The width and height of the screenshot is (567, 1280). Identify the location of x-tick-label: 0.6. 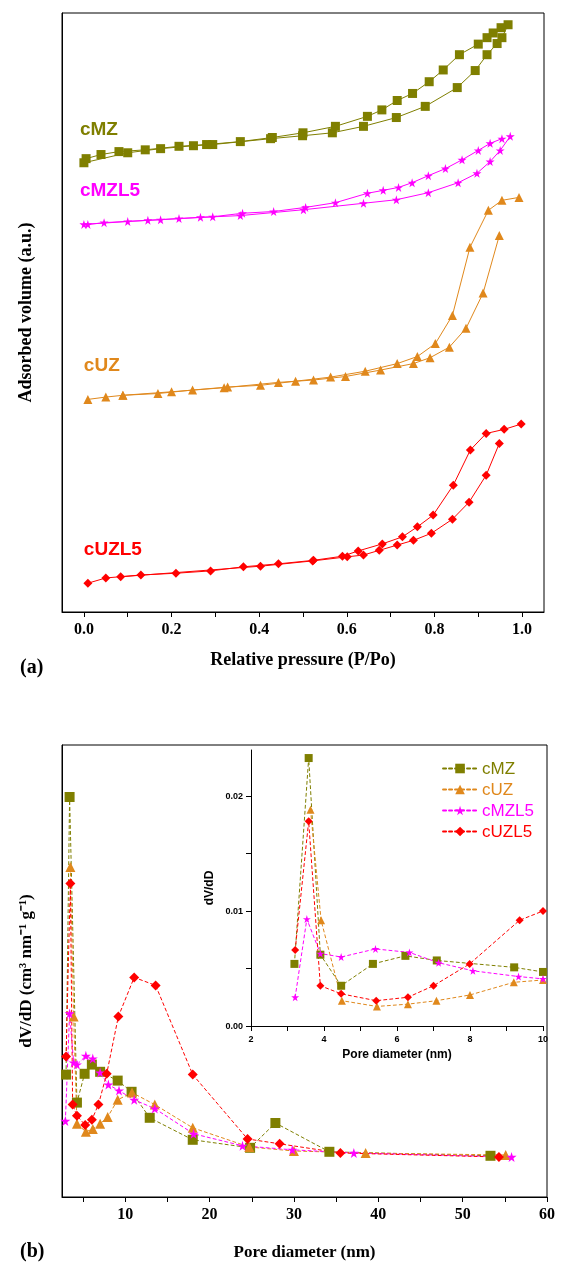
(346, 628).